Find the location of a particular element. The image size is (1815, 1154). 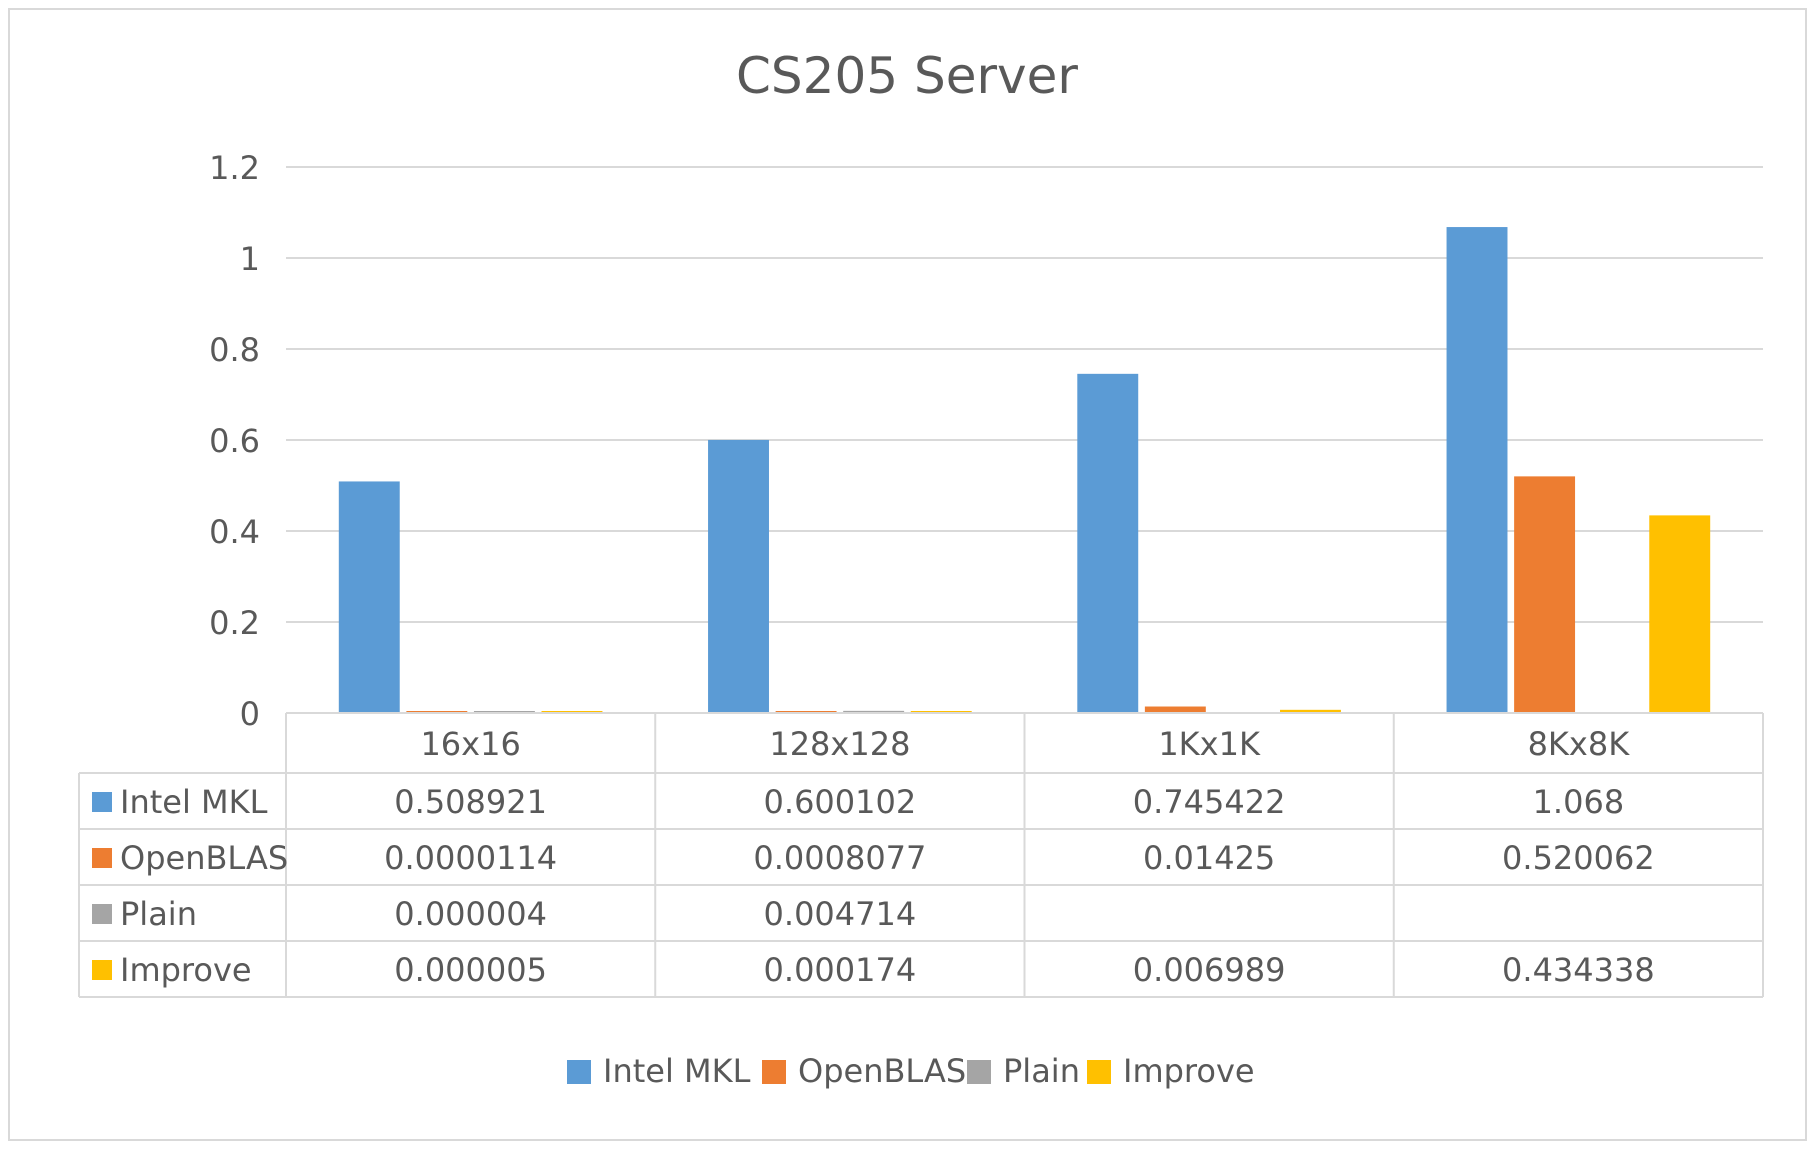

y-tick-label: 0 is located at coordinates (250, 714).